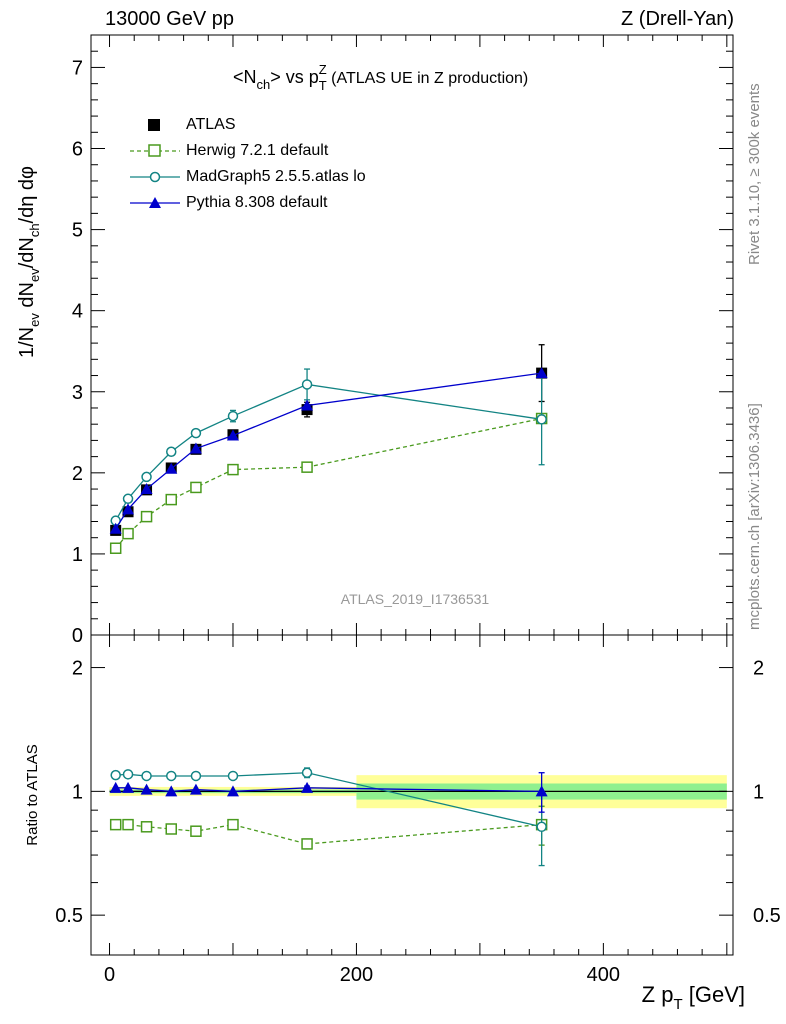  I want to click on header-left-label: 13000 GeV pp, so click(169, 19).